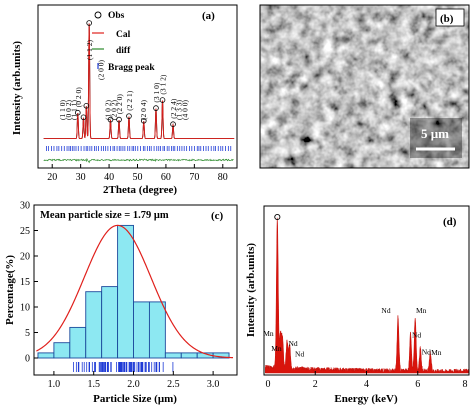  Describe the element at coordinates (131, 68) in the screenshot. I see `legend-bragg: Bragg peak` at that location.